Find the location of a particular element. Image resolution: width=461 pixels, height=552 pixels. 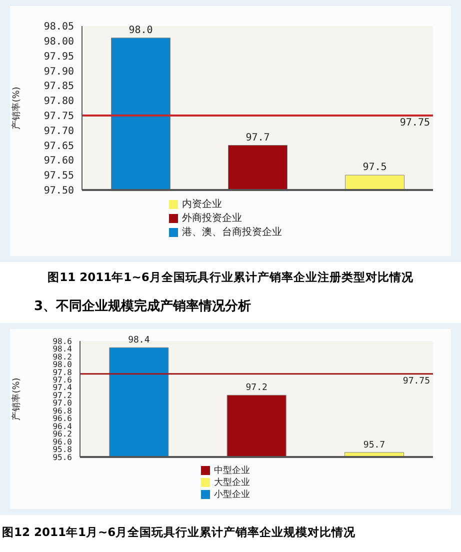

y-tick-label: 97.65 is located at coordinates (59, 146).